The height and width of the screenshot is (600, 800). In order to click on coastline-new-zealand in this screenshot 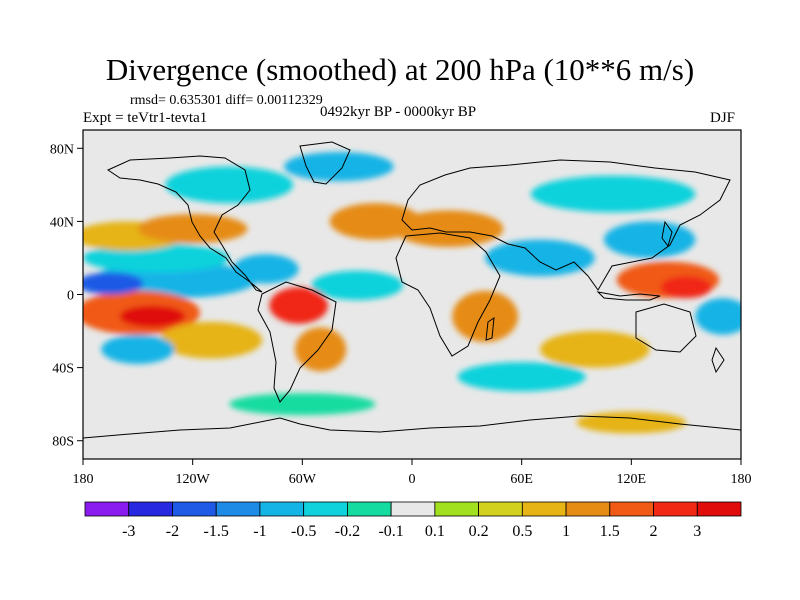, I will do `click(718, 360)`.